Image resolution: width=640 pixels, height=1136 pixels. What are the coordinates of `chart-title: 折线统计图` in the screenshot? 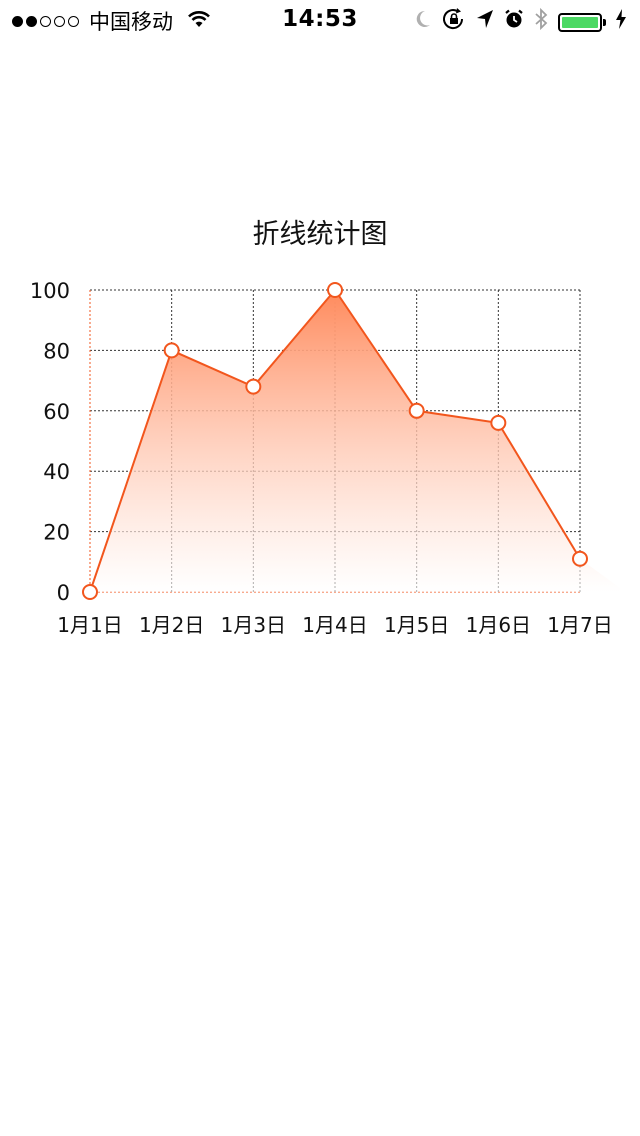 It's located at (320, 234).